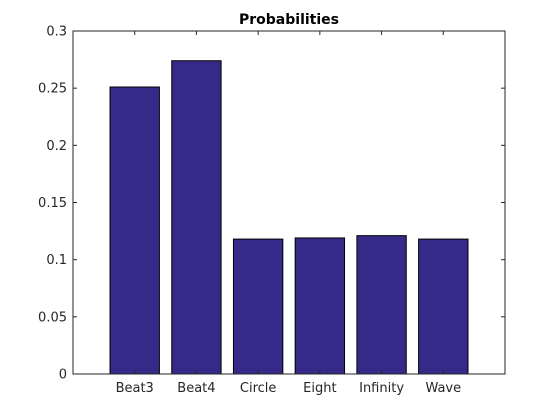 The image size is (560, 420). I want to click on y-tick-label: 0, so click(63, 375).